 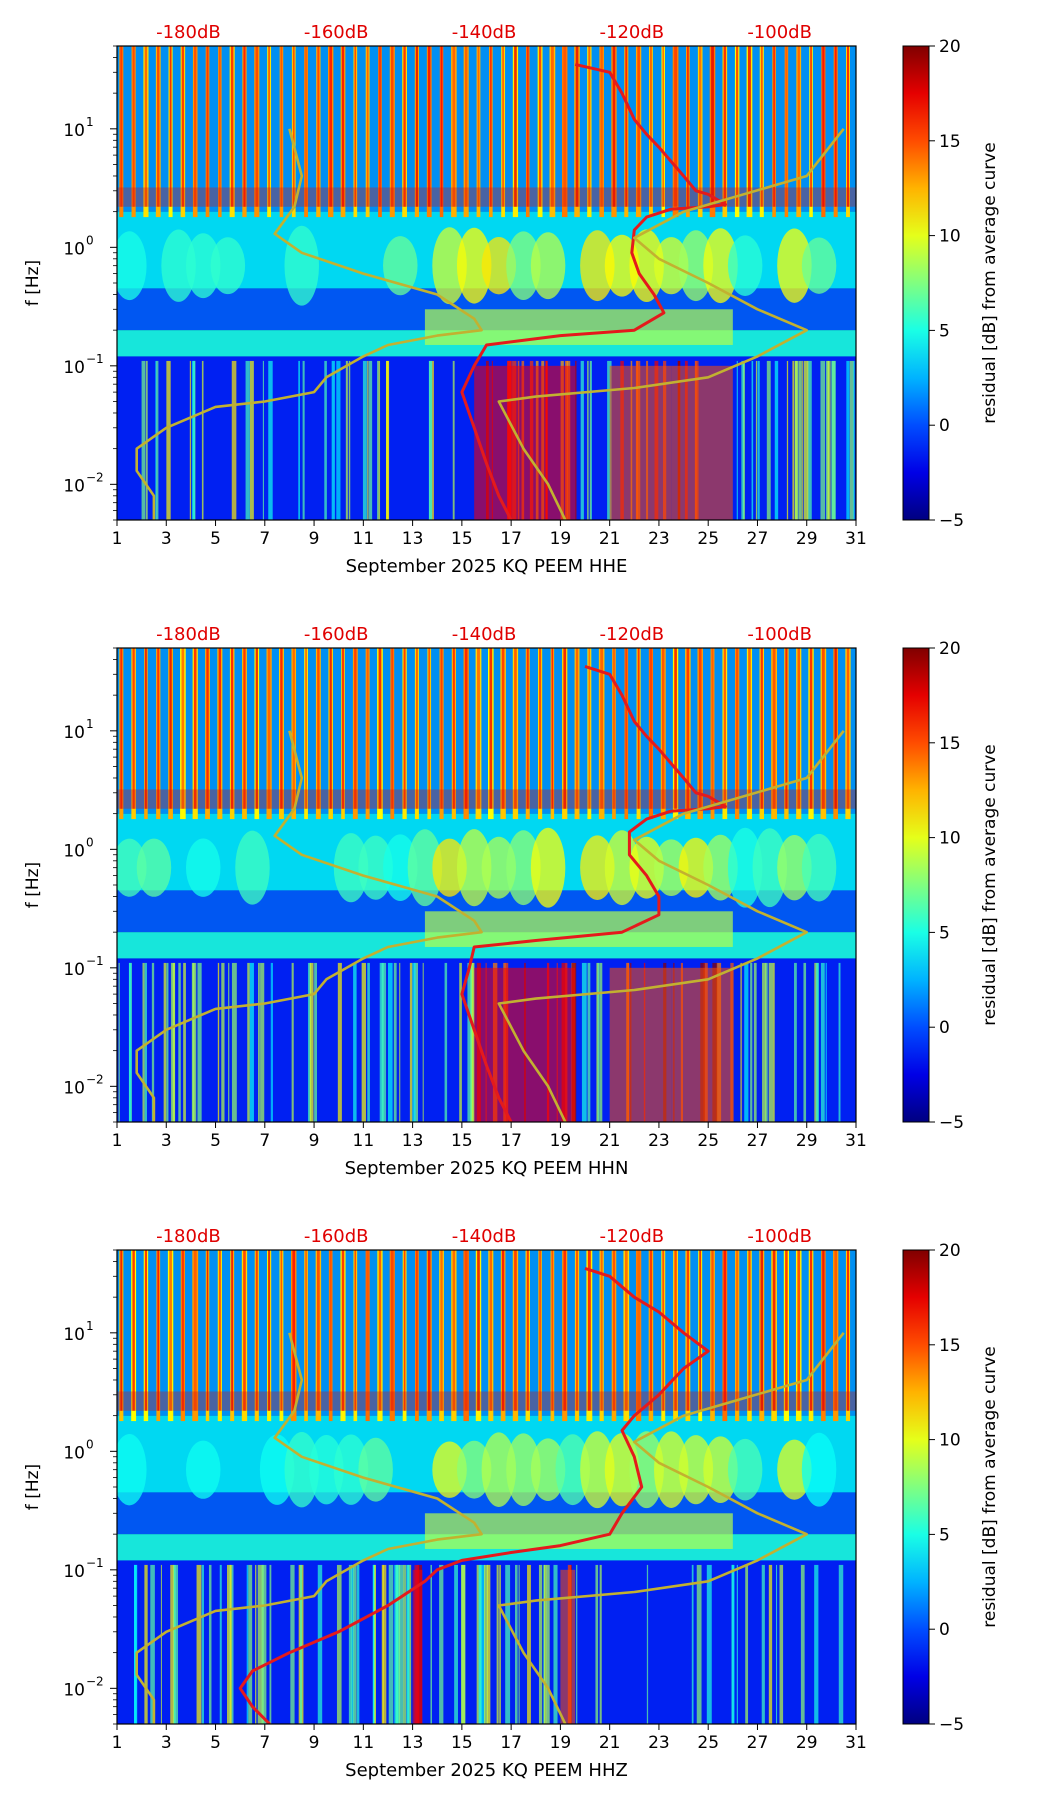 What do you see at coordinates (807, 1141) in the screenshot?
I see `x-tick-label: 29` at bounding box center [807, 1141].